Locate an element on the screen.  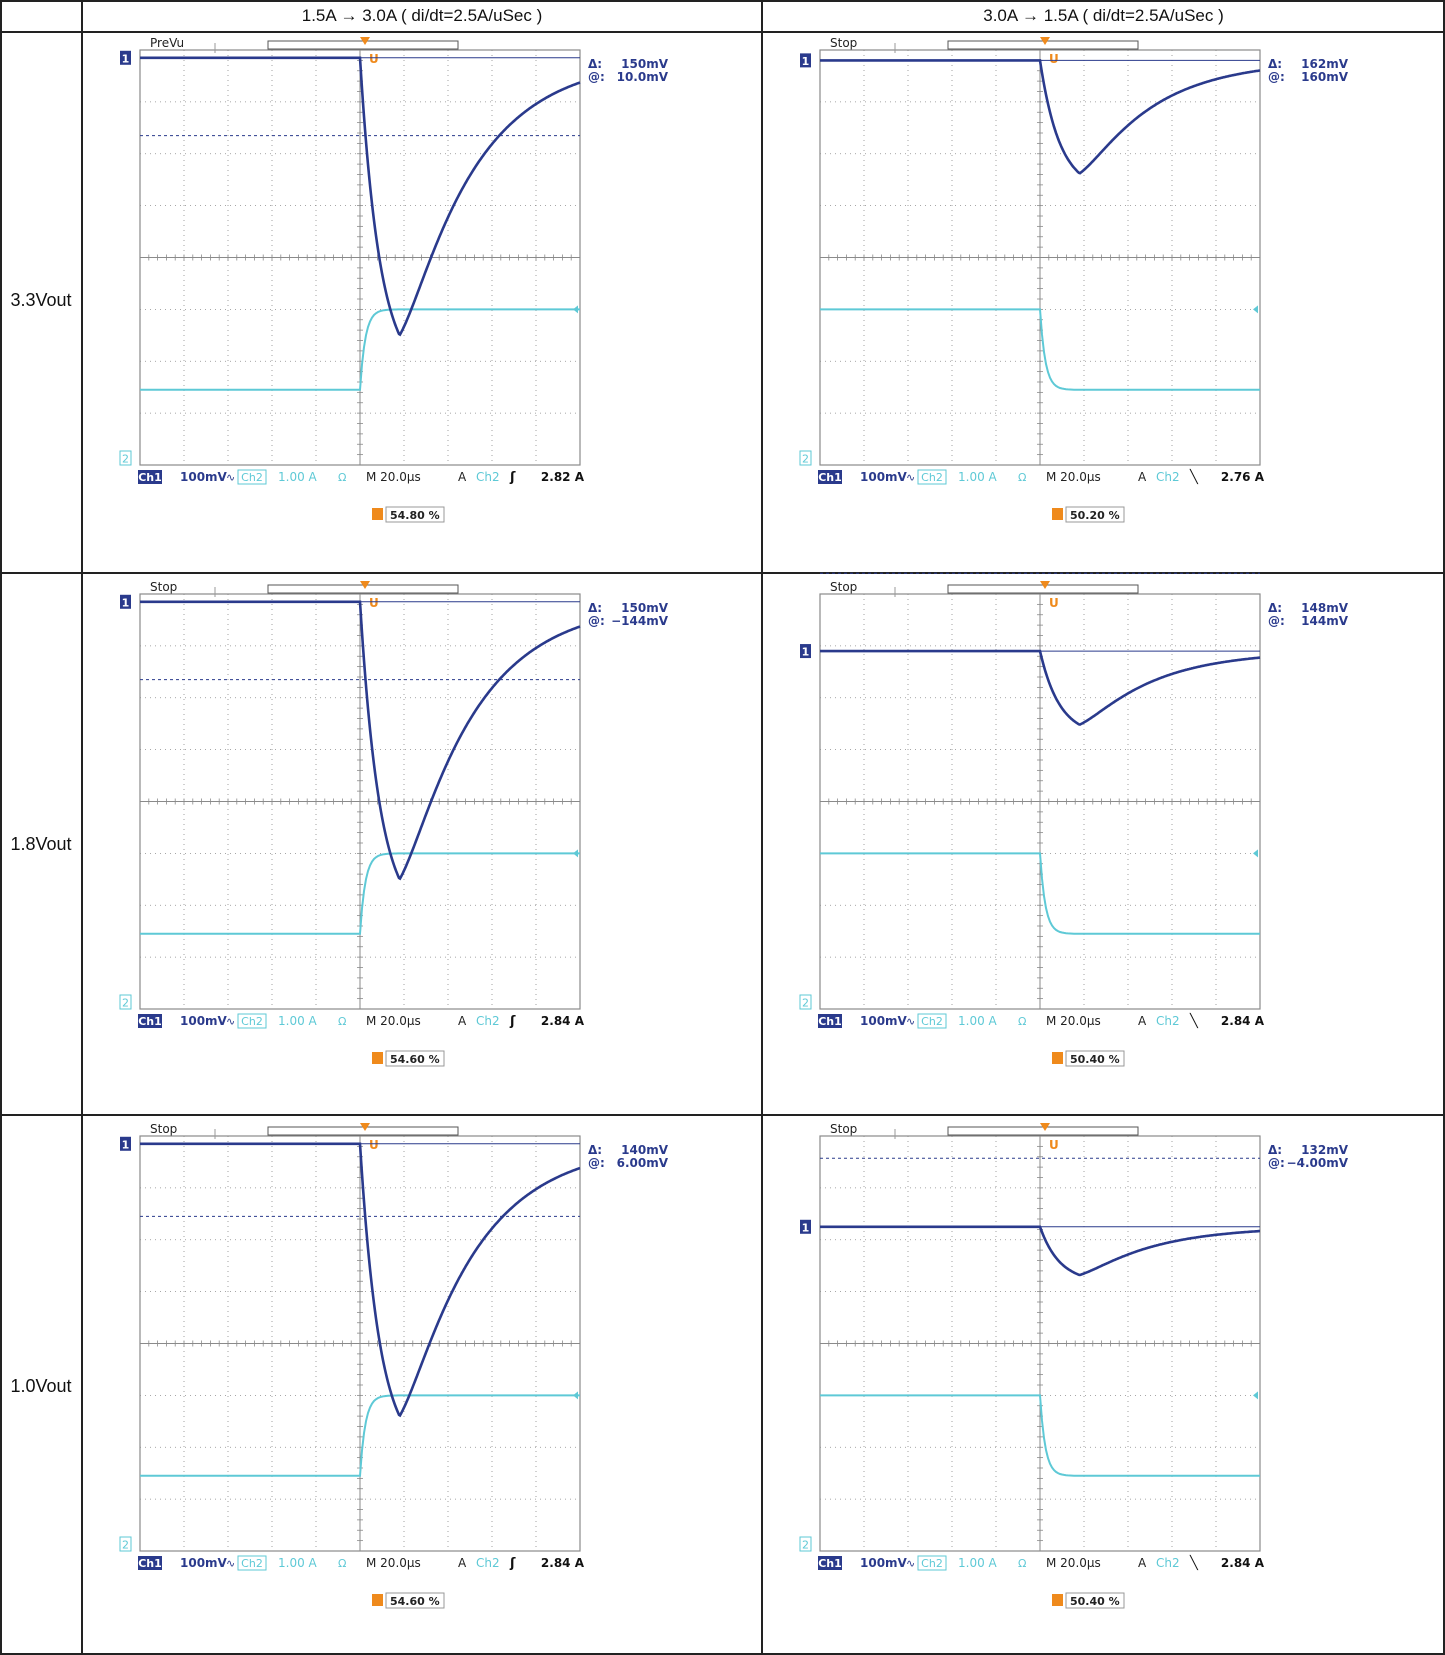
cursor-at-value: −144mV is located at coordinates (640, 621).